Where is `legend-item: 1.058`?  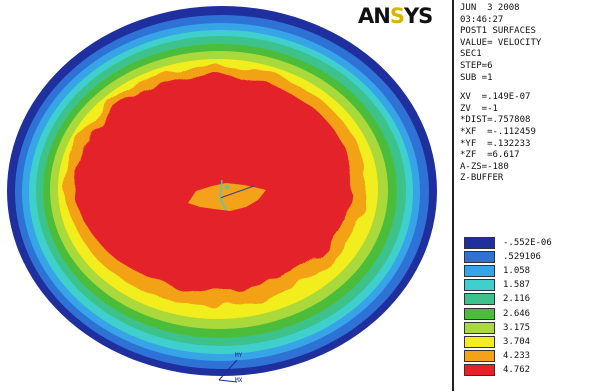
legend-item: 1.058 is located at coordinates (508, 271).